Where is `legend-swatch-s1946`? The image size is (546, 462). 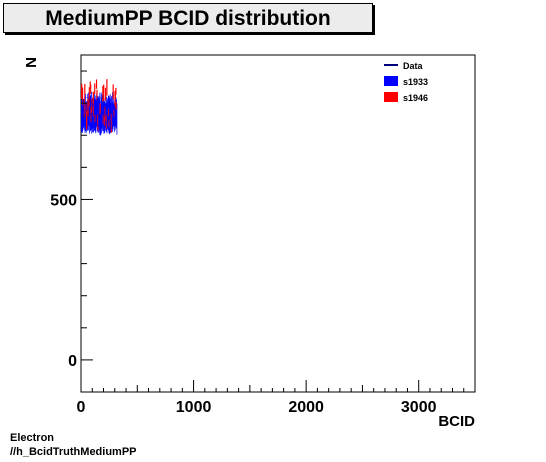 legend-swatch-s1946 is located at coordinates (391, 97).